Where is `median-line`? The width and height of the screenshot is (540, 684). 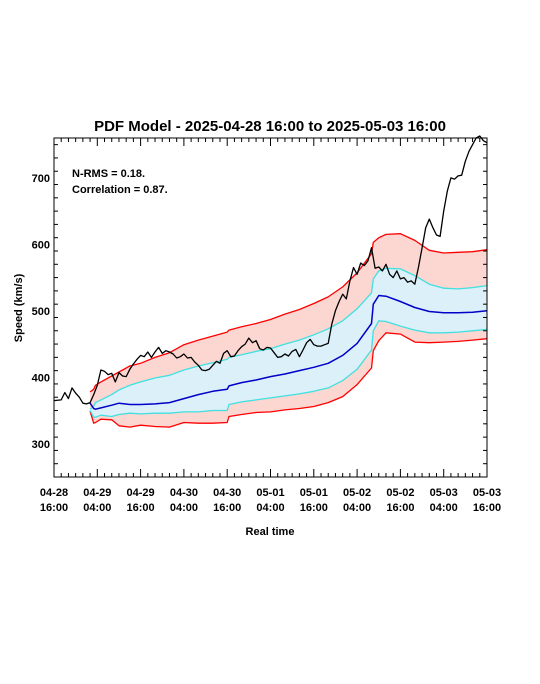 median-line is located at coordinates (288, 352).